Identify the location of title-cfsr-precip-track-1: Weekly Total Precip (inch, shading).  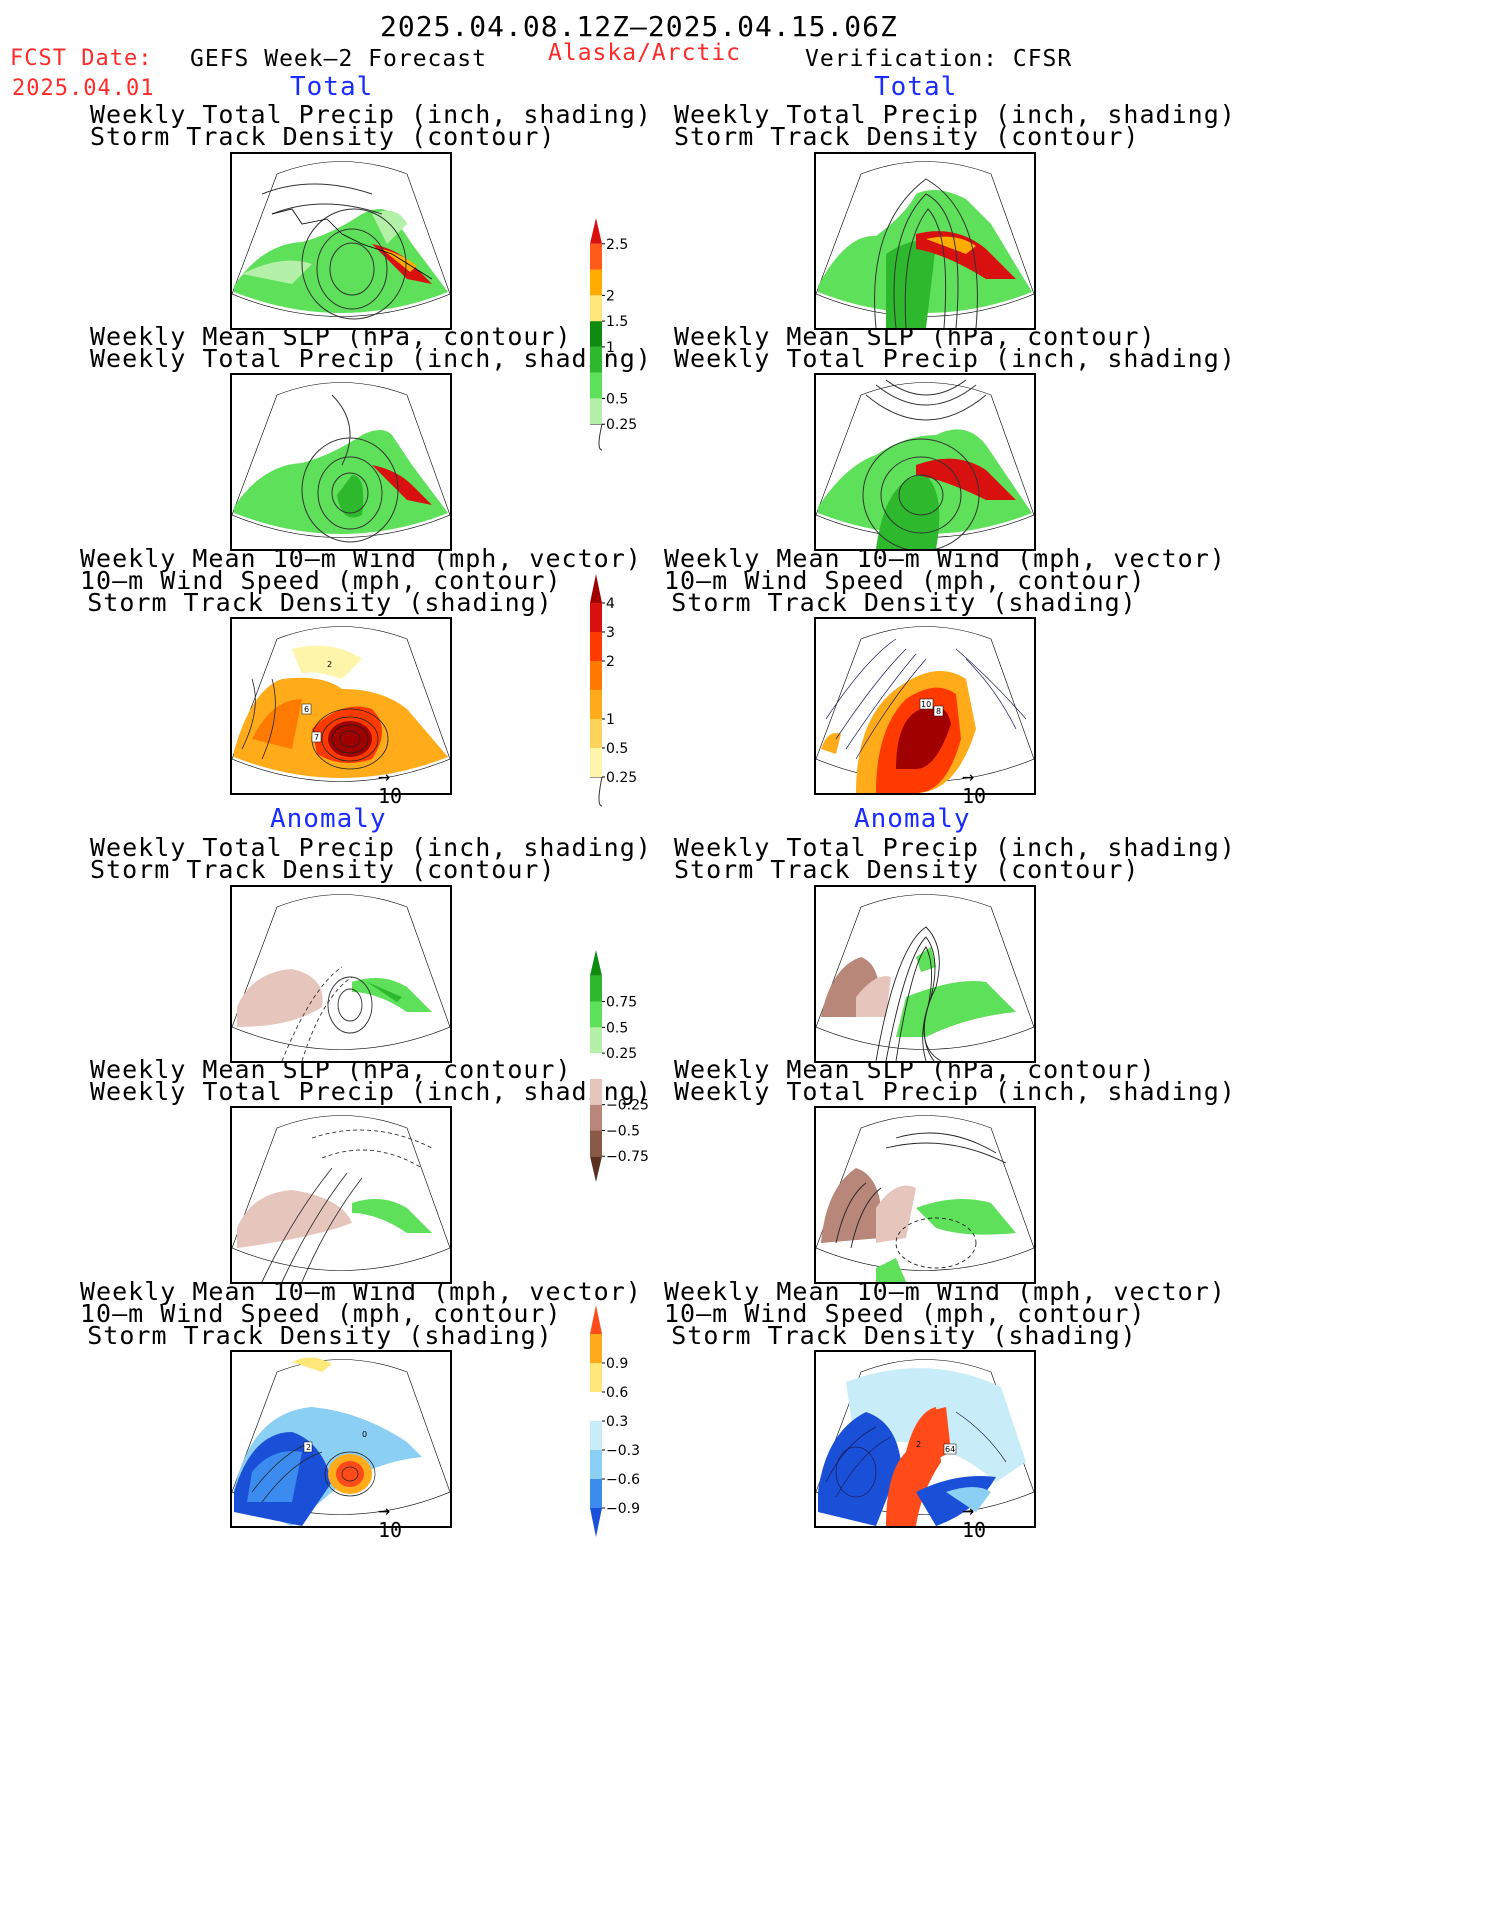
(955, 114).